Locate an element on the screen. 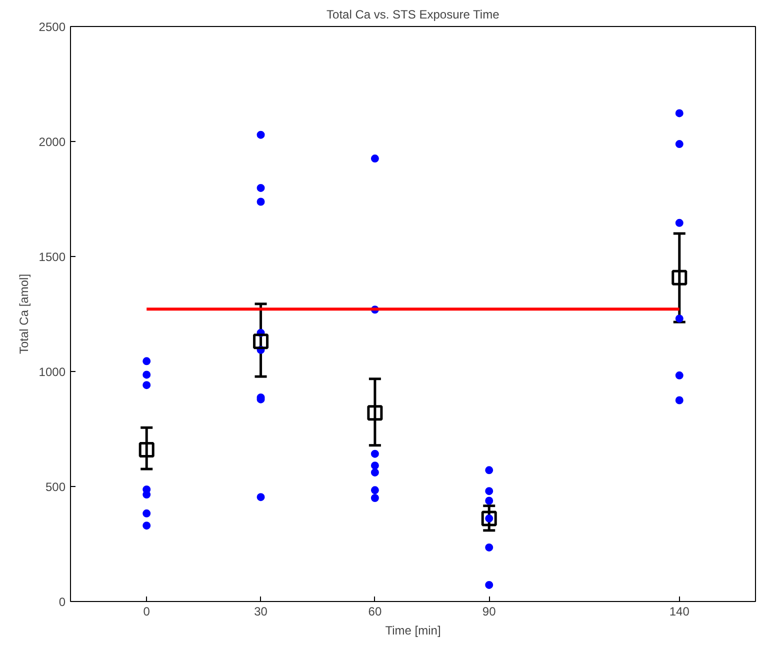 Image resolution: width=783 pixels, height=648 pixels. y-tick-label: 500 is located at coordinates (55, 487).